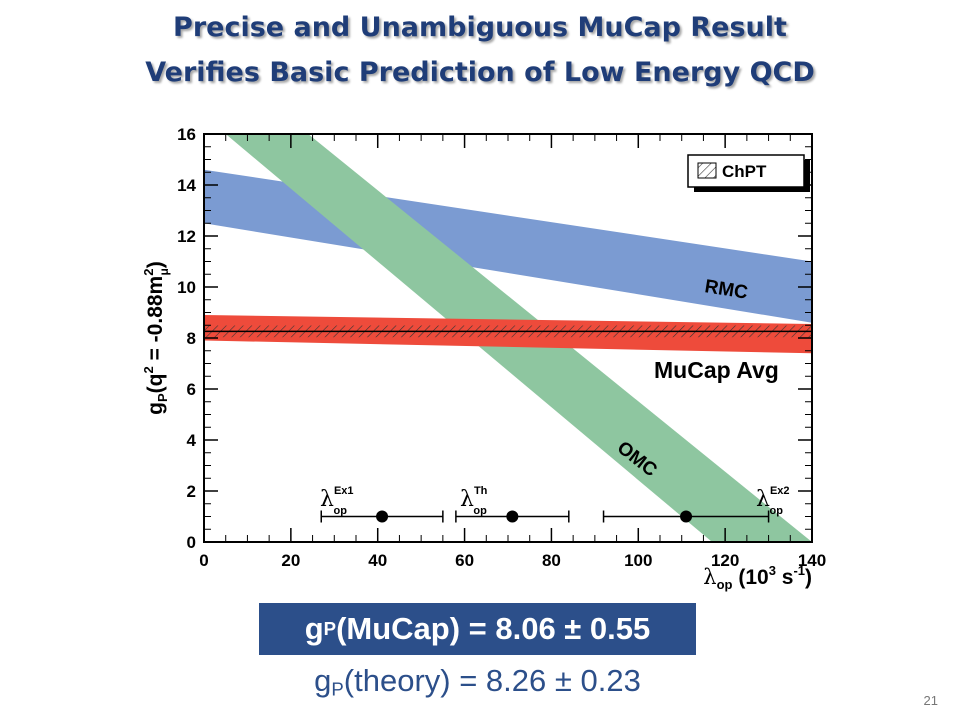  What do you see at coordinates (757, 577) in the screenshot?
I see `x-axis-title: λop (103 s-1)` at bounding box center [757, 577].